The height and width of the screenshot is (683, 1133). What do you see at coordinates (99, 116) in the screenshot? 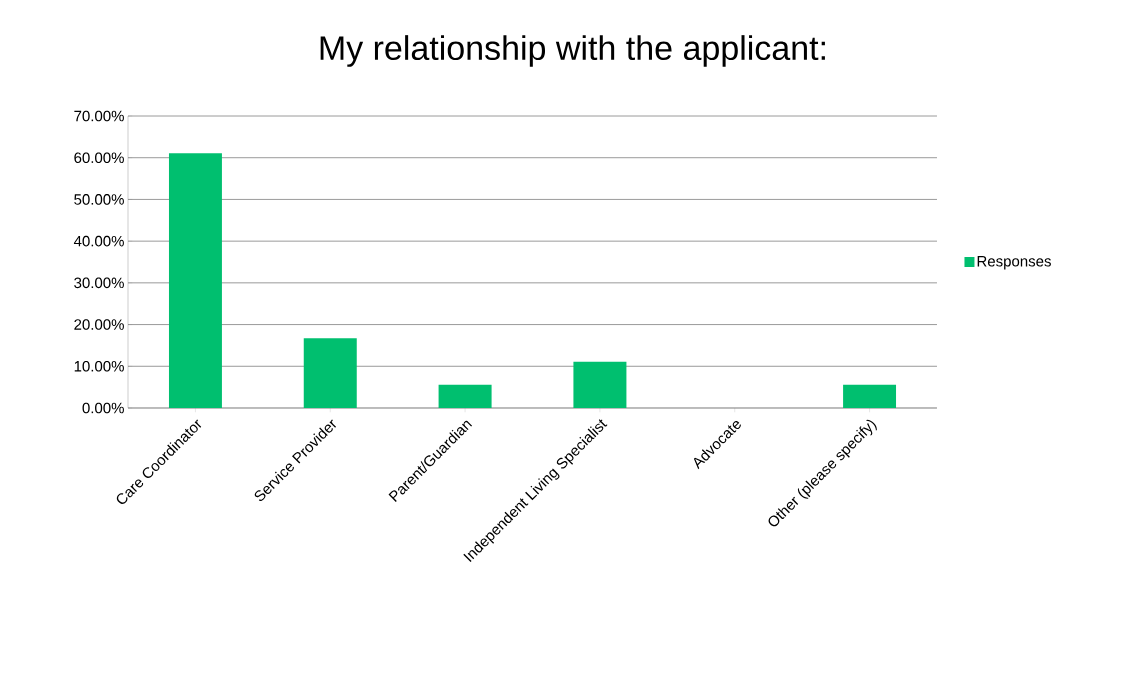
I see `y-tick-label: 70.00%` at bounding box center [99, 116].